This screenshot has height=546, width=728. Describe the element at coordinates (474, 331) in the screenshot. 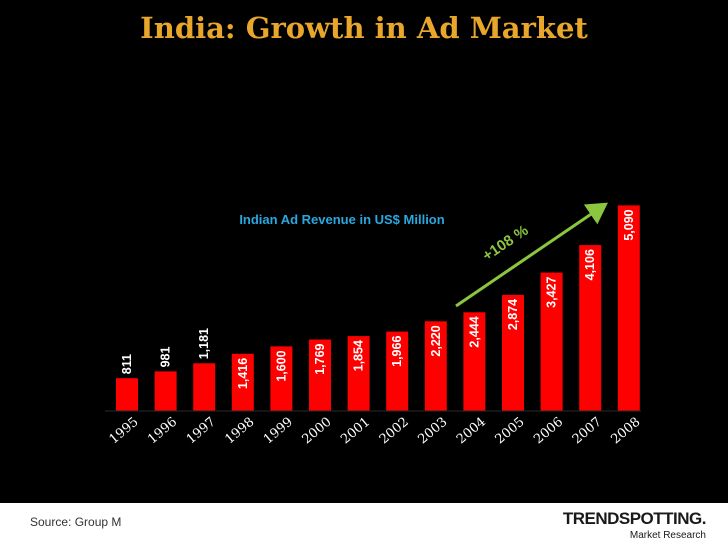

I see `value-label-2004: 2,444` at that location.